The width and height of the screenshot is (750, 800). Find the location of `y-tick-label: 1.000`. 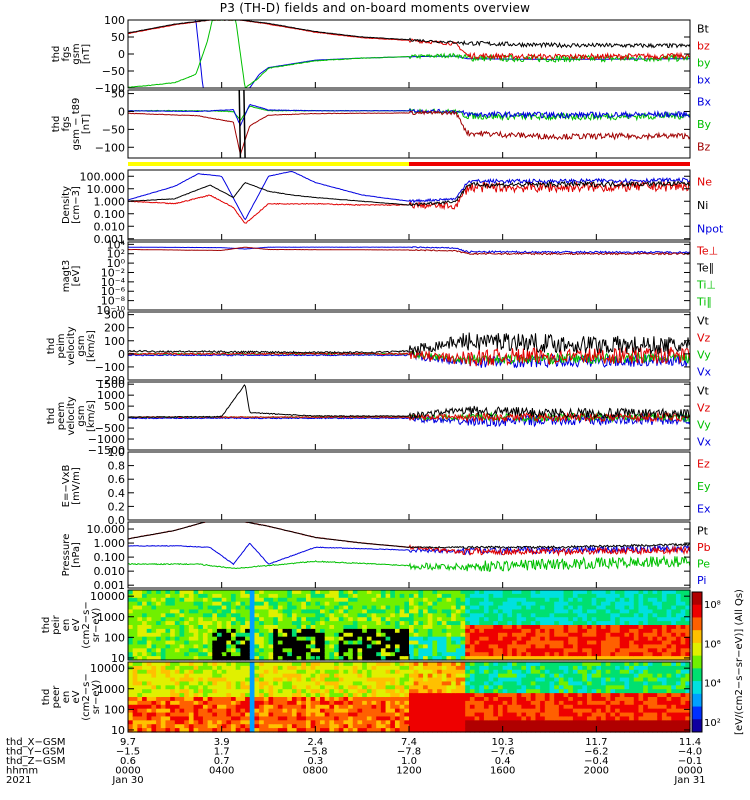

y-tick-label: 1.000 is located at coordinates (110, 543).